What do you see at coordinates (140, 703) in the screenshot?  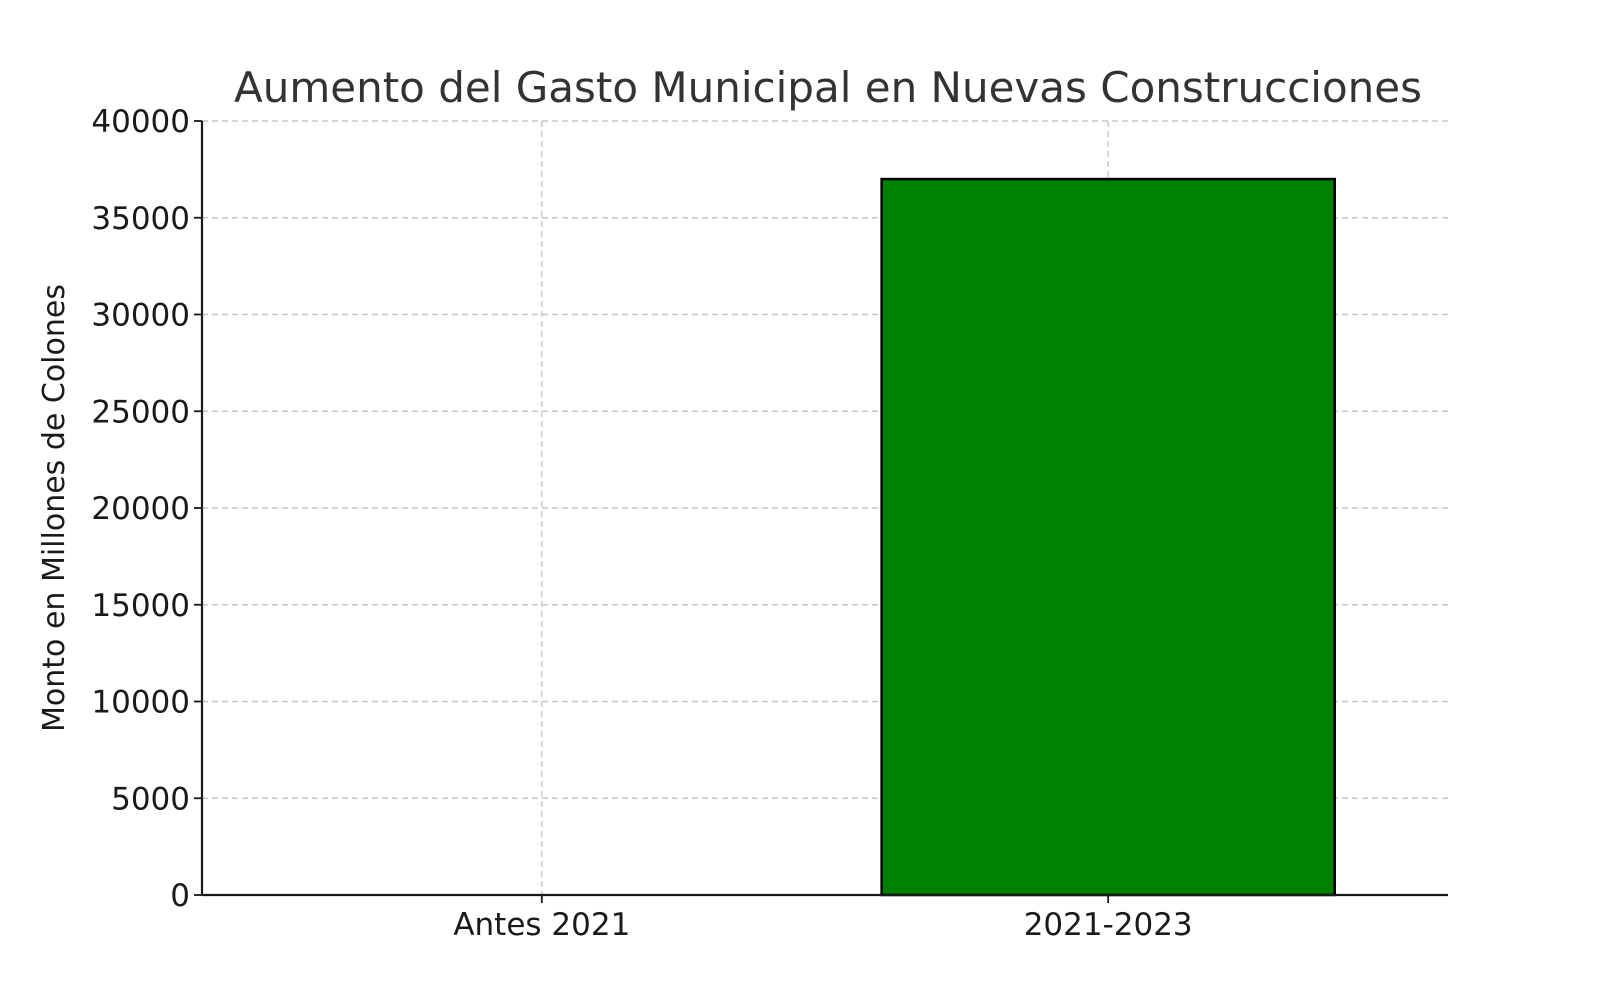 I see `y-tick-label: 10000` at bounding box center [140, 703].